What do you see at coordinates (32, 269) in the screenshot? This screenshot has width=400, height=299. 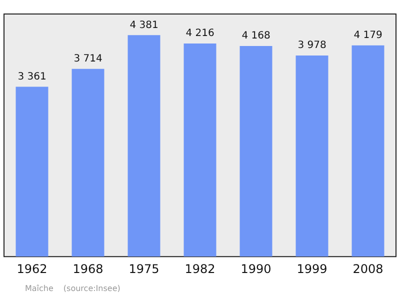 I see `x-tick-label: 1962` at bounding box center [32, 269].